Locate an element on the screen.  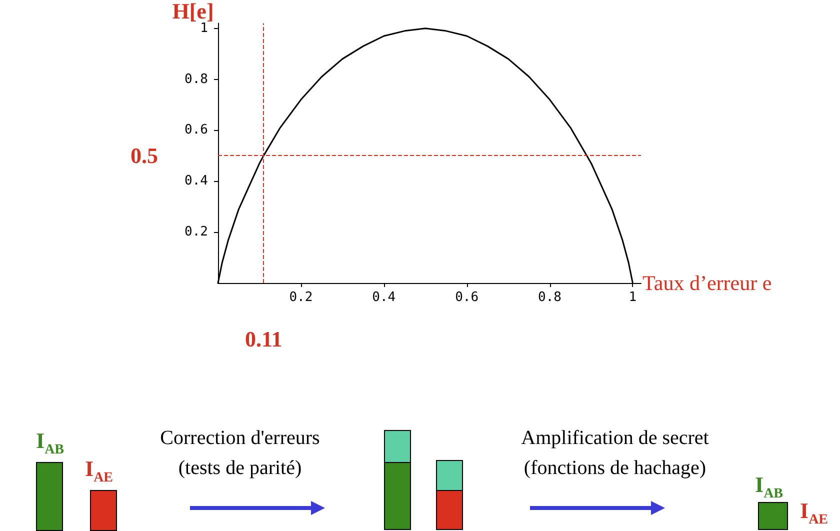
y-axis-title: H[e] is located at coordinates (193, 12).